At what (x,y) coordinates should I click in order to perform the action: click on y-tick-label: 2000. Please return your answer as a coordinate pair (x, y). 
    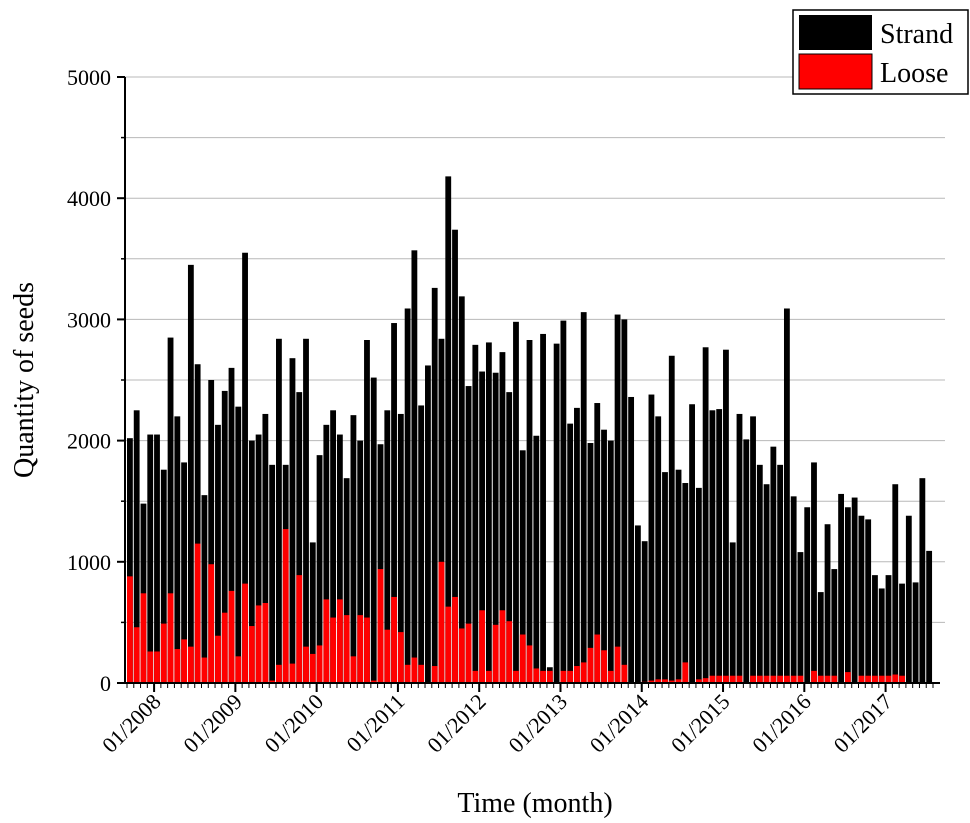
    Looking at the image, I should click on (89, 441).